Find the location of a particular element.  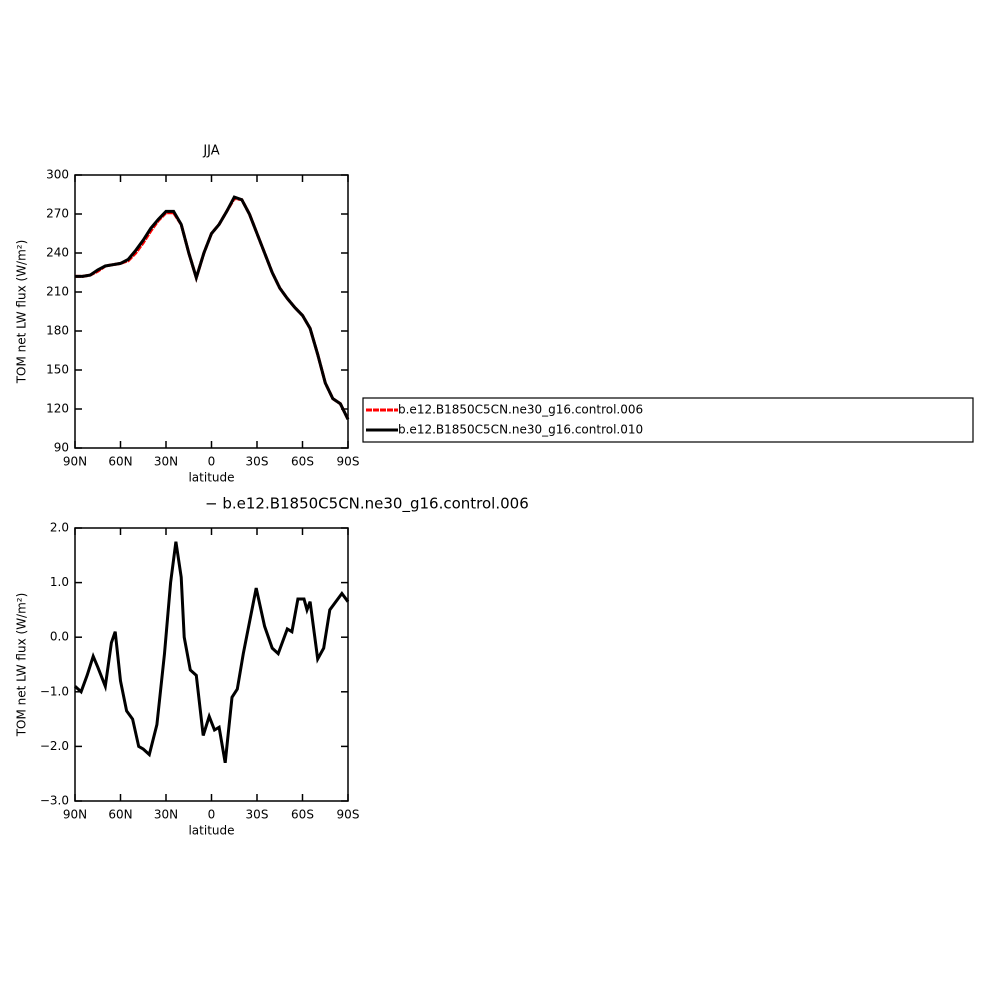

y-tick-label: 2.0 is located at coordinates (59, 528).